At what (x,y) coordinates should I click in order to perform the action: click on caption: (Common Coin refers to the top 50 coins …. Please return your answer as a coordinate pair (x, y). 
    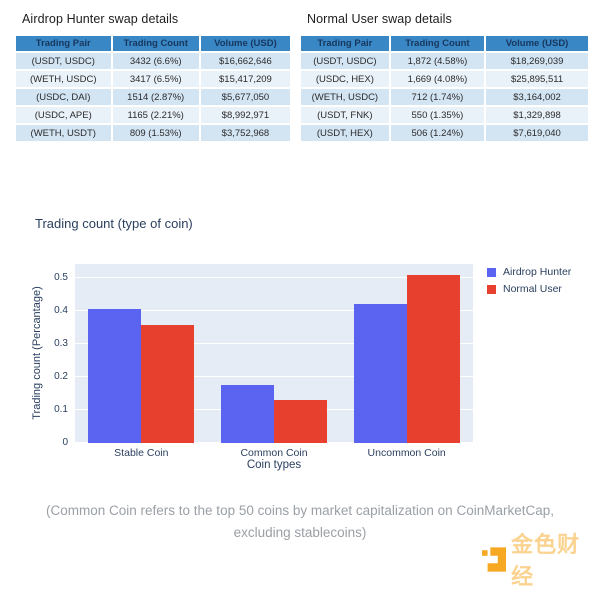
    Looking at the image, I should click on (300, 522).